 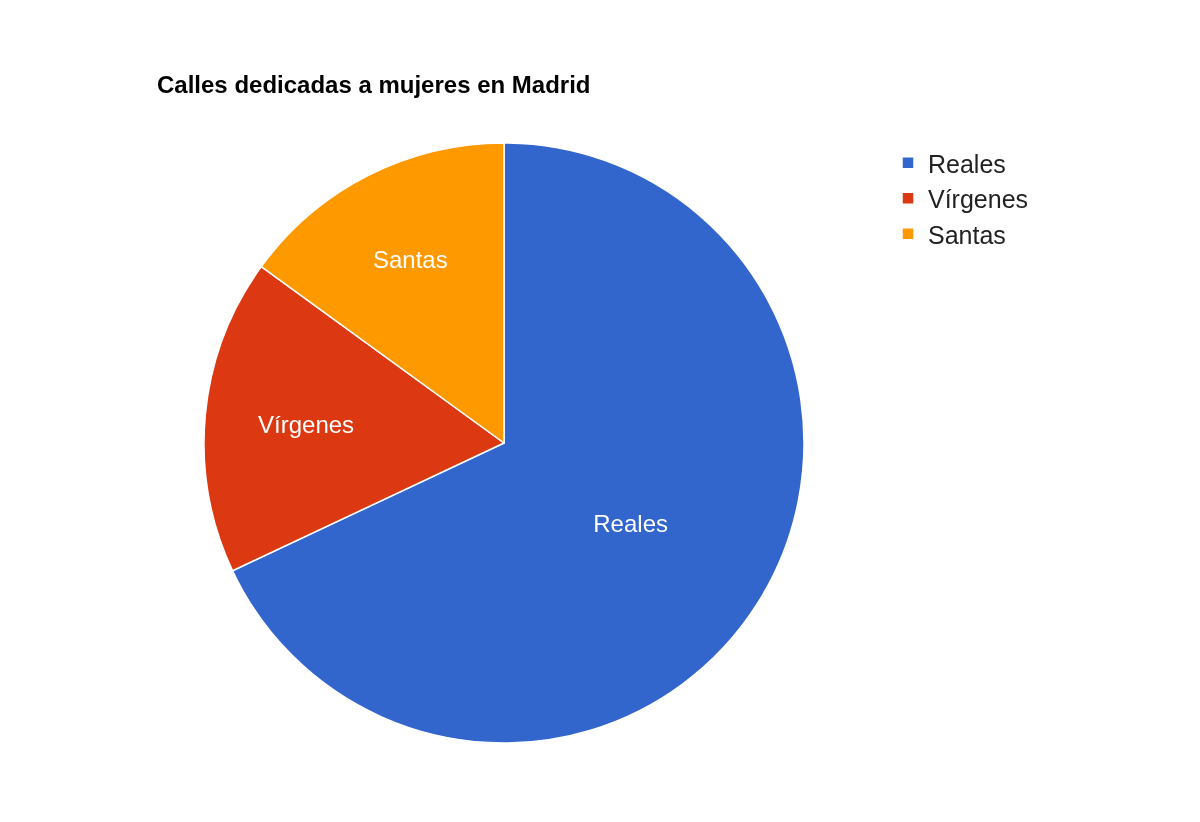 What do you see at coordinates (967, 163) in the screenshot?
I see `legend-label: Reales` at bounding box center [967, 163].